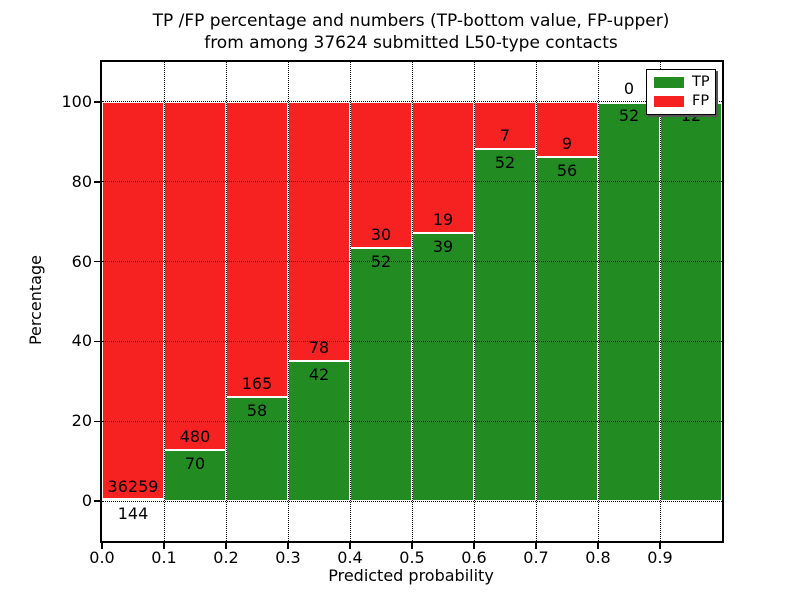 The image size is (800, 600). What do you see at coordinates (81, 181) in the screenshot?
I see `y-tick-label: 80` at bounding box center [81, 181].